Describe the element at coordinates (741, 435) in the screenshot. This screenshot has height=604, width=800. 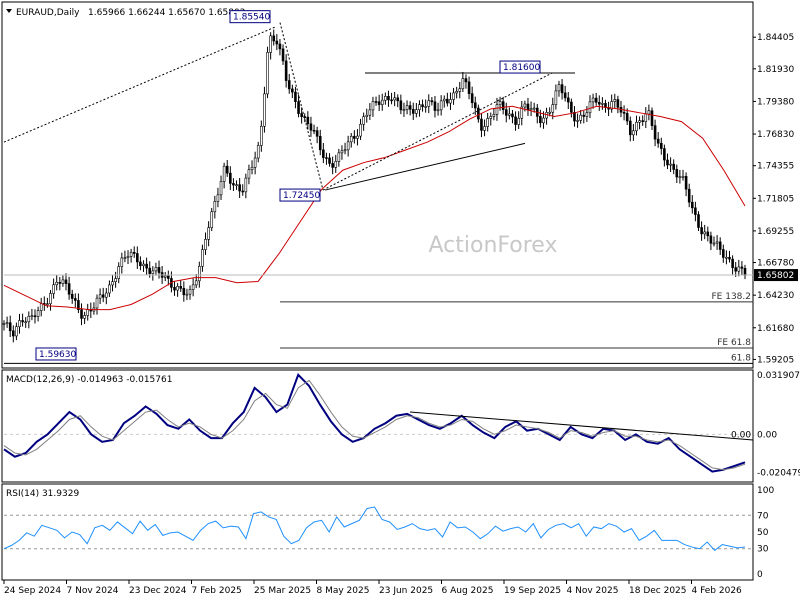
I see `macd-zero-label: 0.00` at that location.